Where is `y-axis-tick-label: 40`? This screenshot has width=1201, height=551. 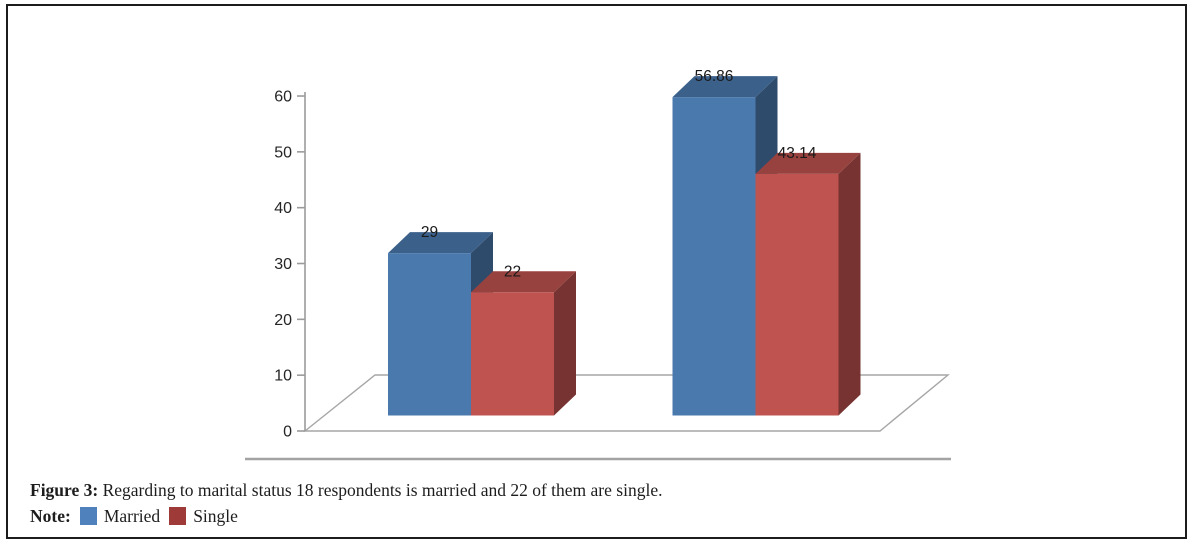
y-axis-tick-label: 40 is located at coordinates (283, 208).